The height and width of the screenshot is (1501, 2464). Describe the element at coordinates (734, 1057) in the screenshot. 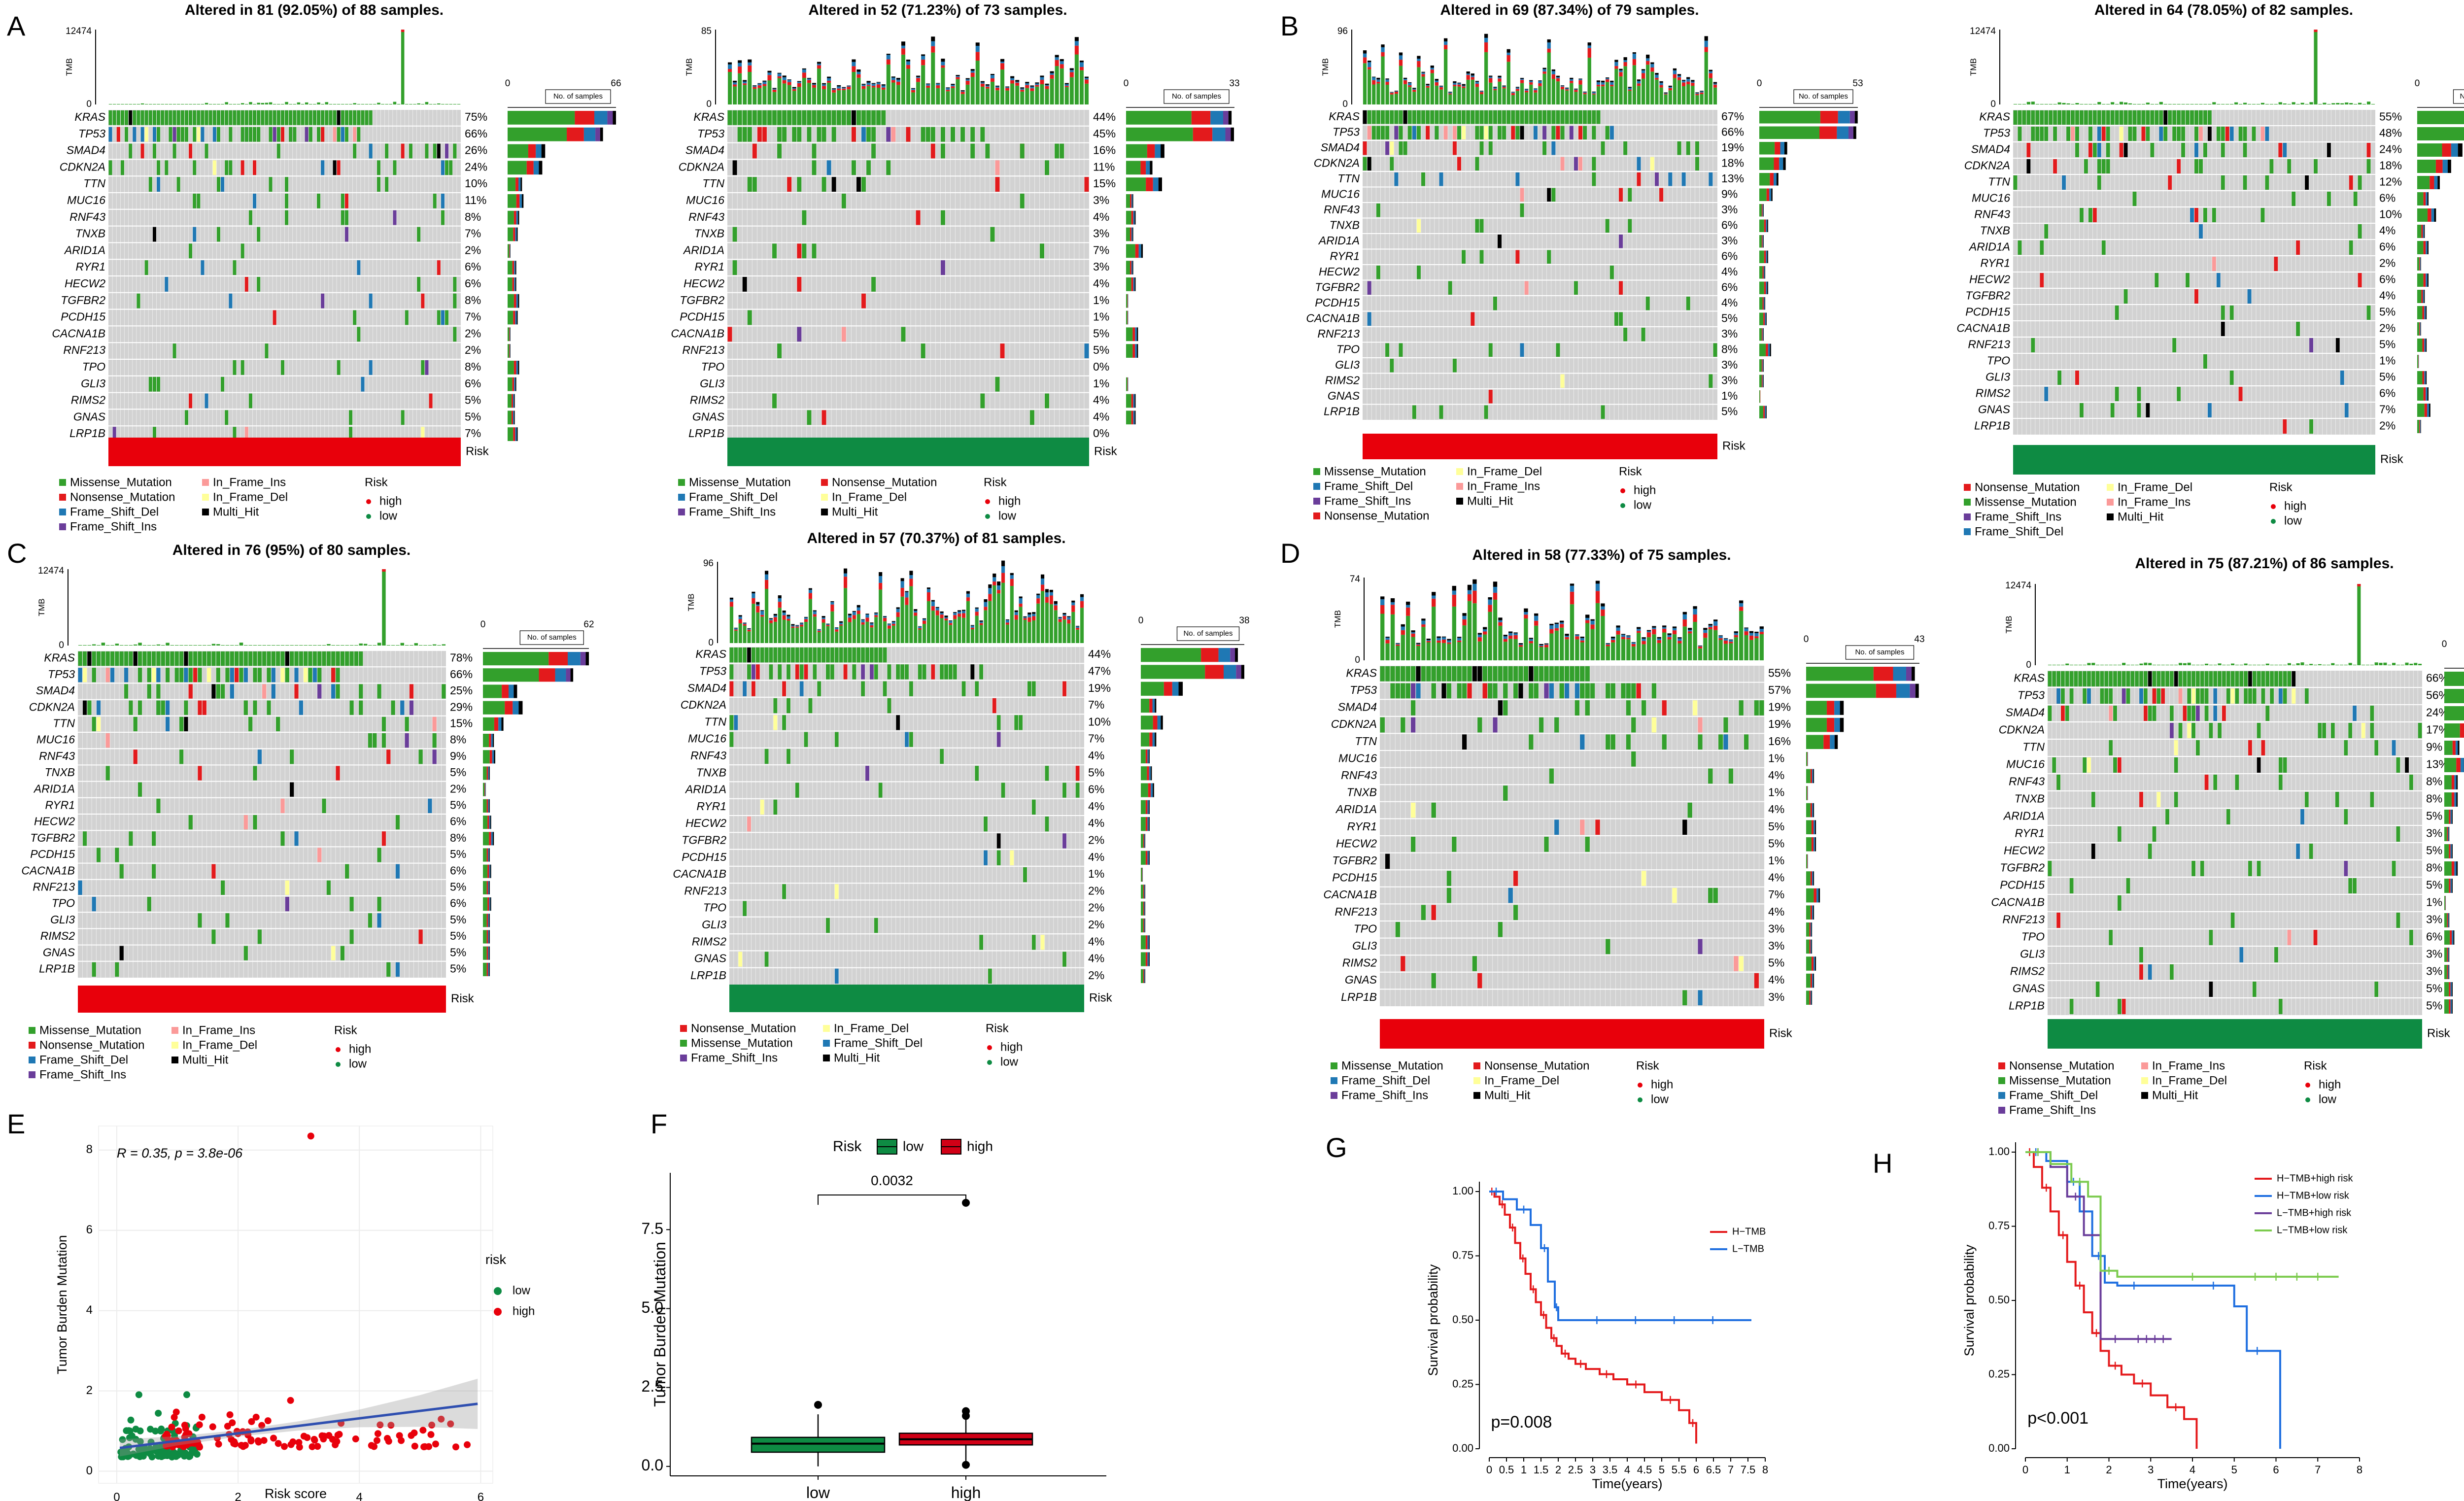

I see `legend-label: Frame_Shift_Ins` at that location.